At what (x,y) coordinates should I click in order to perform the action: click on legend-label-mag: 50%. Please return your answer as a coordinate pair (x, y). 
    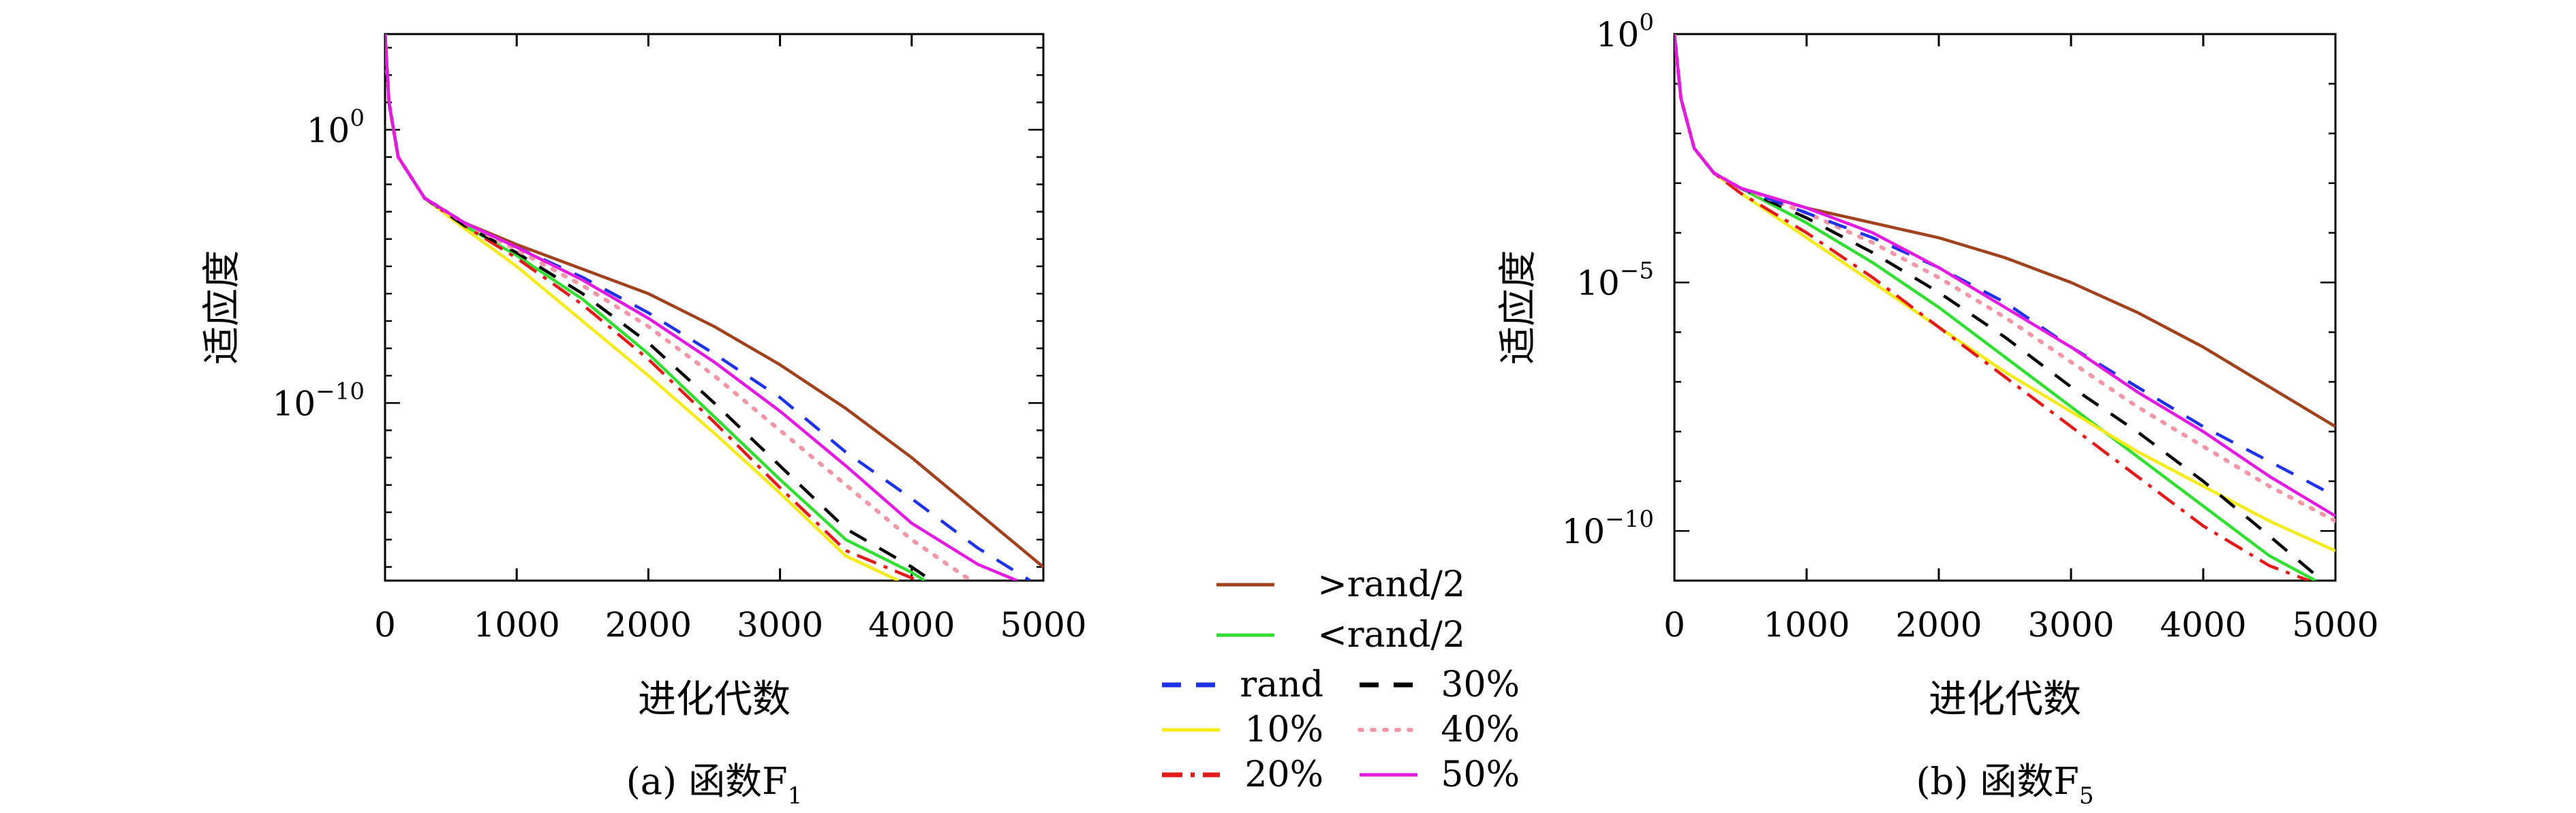
    Looking at the image, I should click on (1480, 775).